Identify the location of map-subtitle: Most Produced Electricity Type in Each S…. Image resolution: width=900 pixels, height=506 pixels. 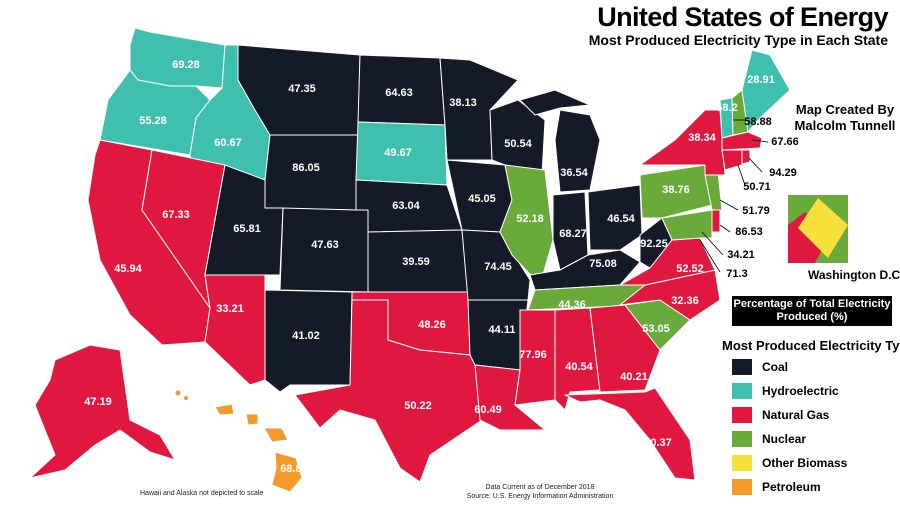
(738, 40).